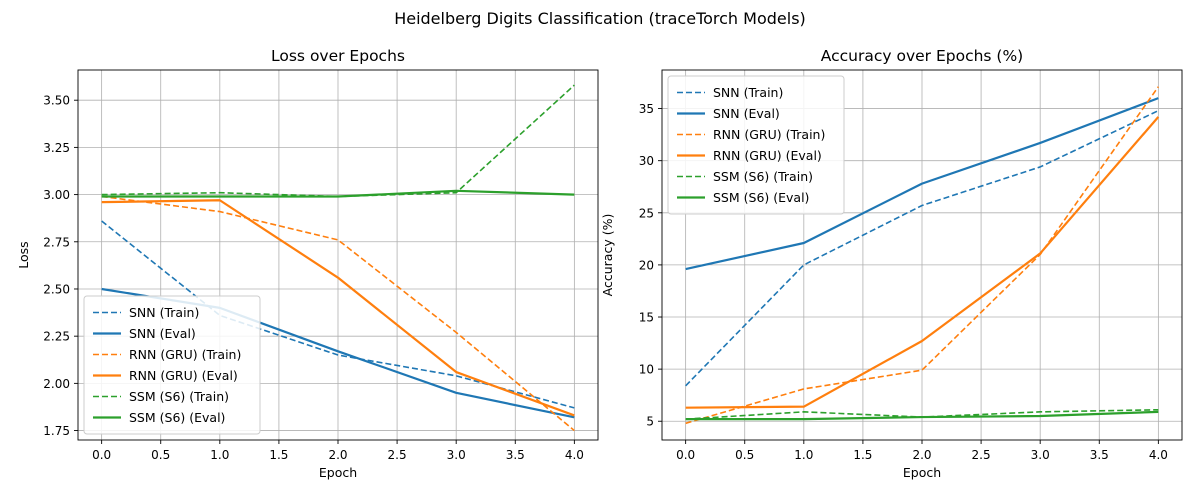 The height and width of the screenshot is (500, 1200). What do you see at coordinates (278, 455) in the screenshot?
I see `loss-xtick-label: 1.5` at bounding box center [278, 455].